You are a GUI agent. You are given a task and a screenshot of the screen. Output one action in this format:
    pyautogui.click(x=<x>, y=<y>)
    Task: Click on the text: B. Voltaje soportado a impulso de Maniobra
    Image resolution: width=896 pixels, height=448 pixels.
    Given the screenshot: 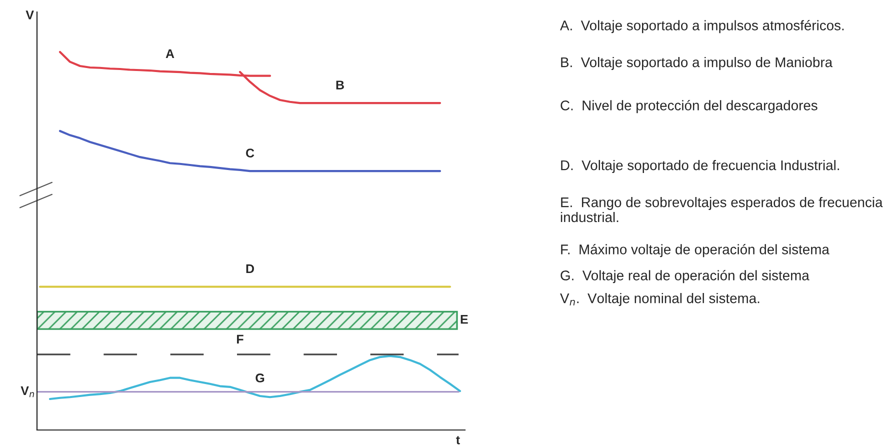 What is the action you would take?
    pyautogui.click(x=697, y=63)
    